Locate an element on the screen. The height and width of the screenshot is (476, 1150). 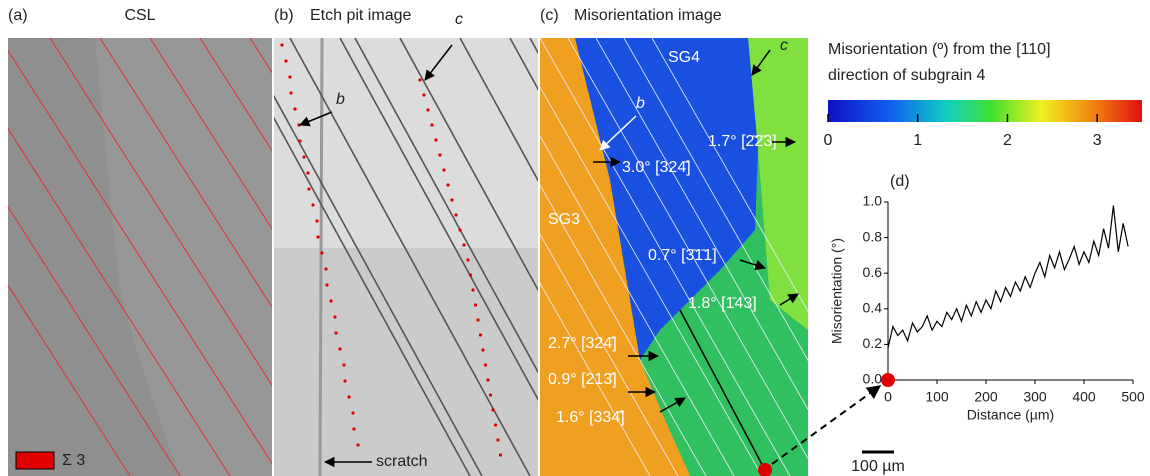
region-sg4 is located at coordinates (666, 199).